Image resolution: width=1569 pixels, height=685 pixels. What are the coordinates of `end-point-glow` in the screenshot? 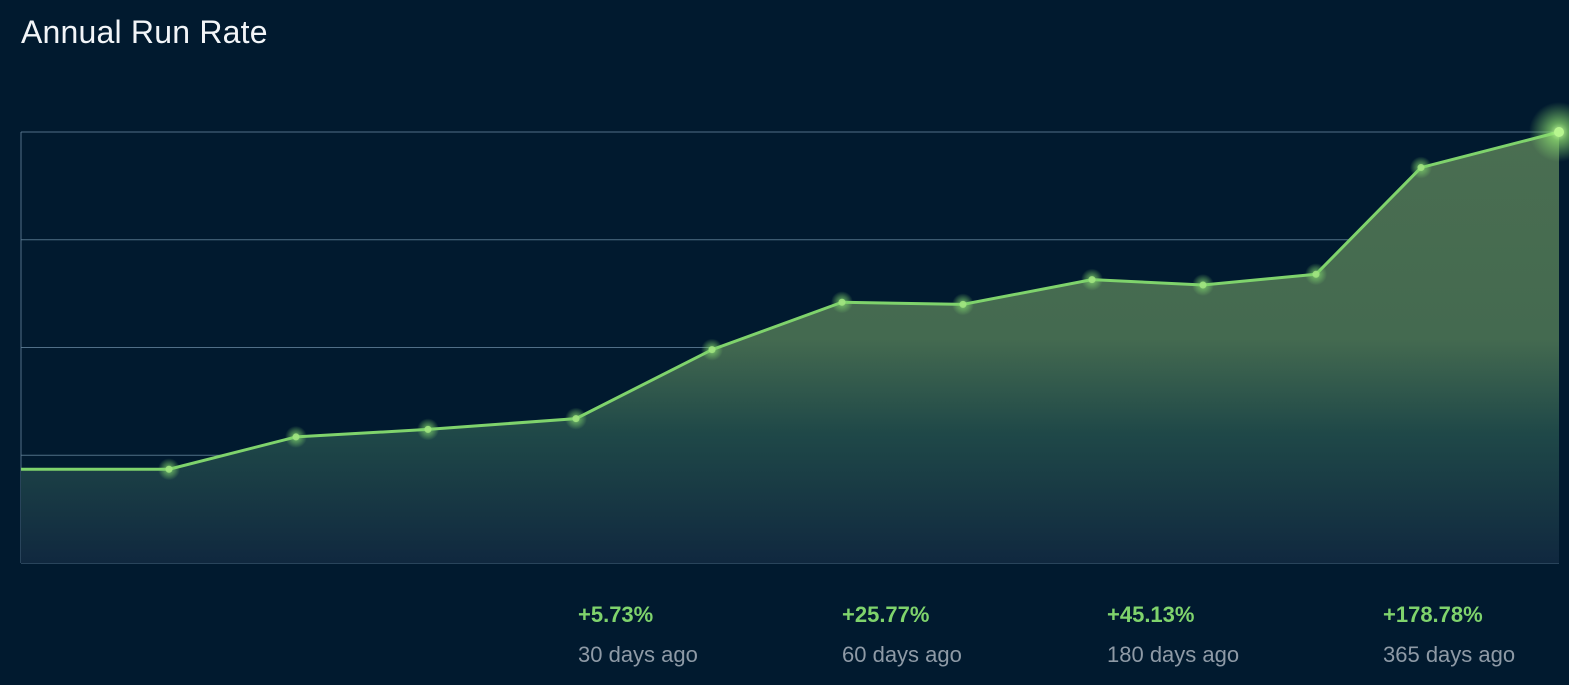 It's located at (1549, 132).